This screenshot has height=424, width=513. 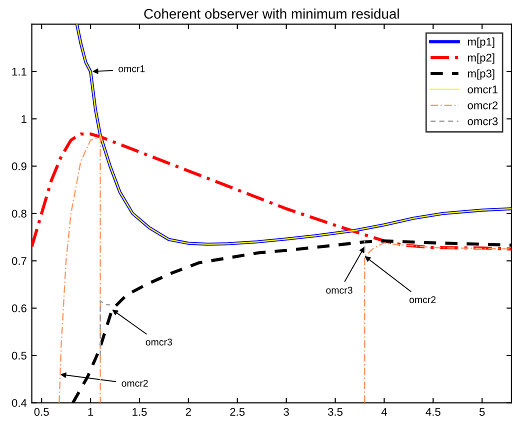 What do you see at coordinates (384, 412) in the screenshot?
I see `x-tick-label: 4` at bounding box center [384, 412].